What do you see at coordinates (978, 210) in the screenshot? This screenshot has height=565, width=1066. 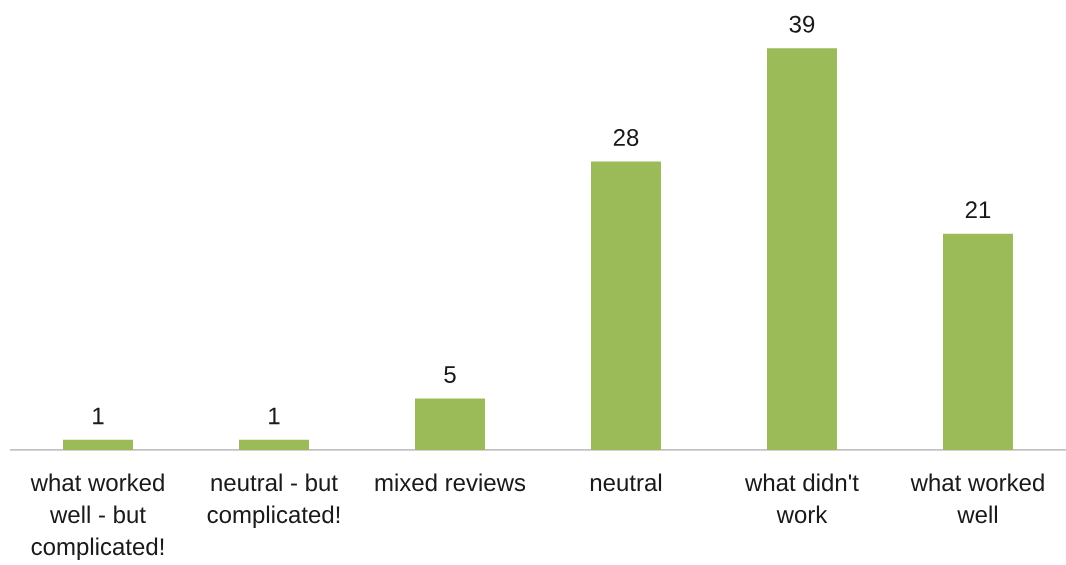 I see `data-label: 21` at bounding box center [978, 210].